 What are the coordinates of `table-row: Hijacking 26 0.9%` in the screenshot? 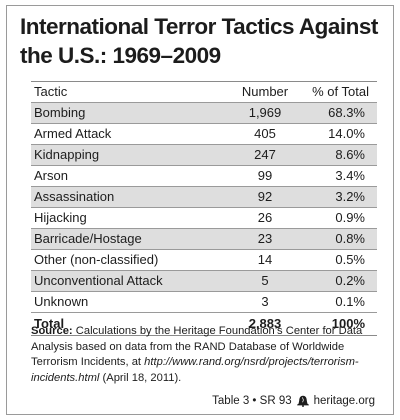 It's located at (204, 218).